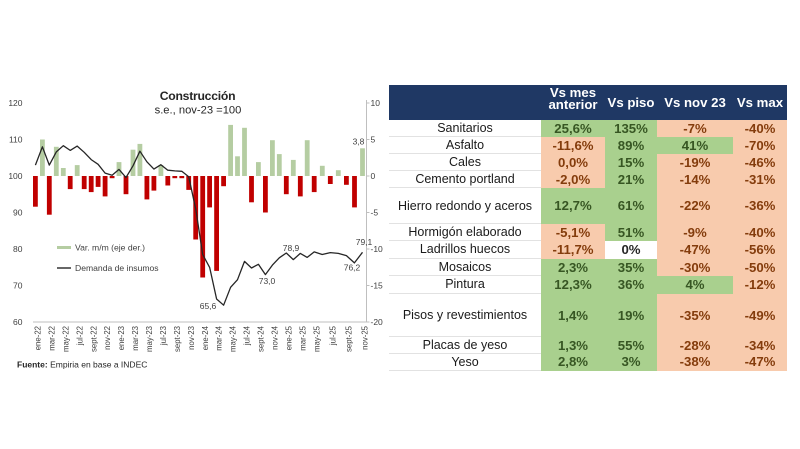 The width and height of the screenshot is (800, 449). I want to click on svg-text: mar-25, so click(302, 337).